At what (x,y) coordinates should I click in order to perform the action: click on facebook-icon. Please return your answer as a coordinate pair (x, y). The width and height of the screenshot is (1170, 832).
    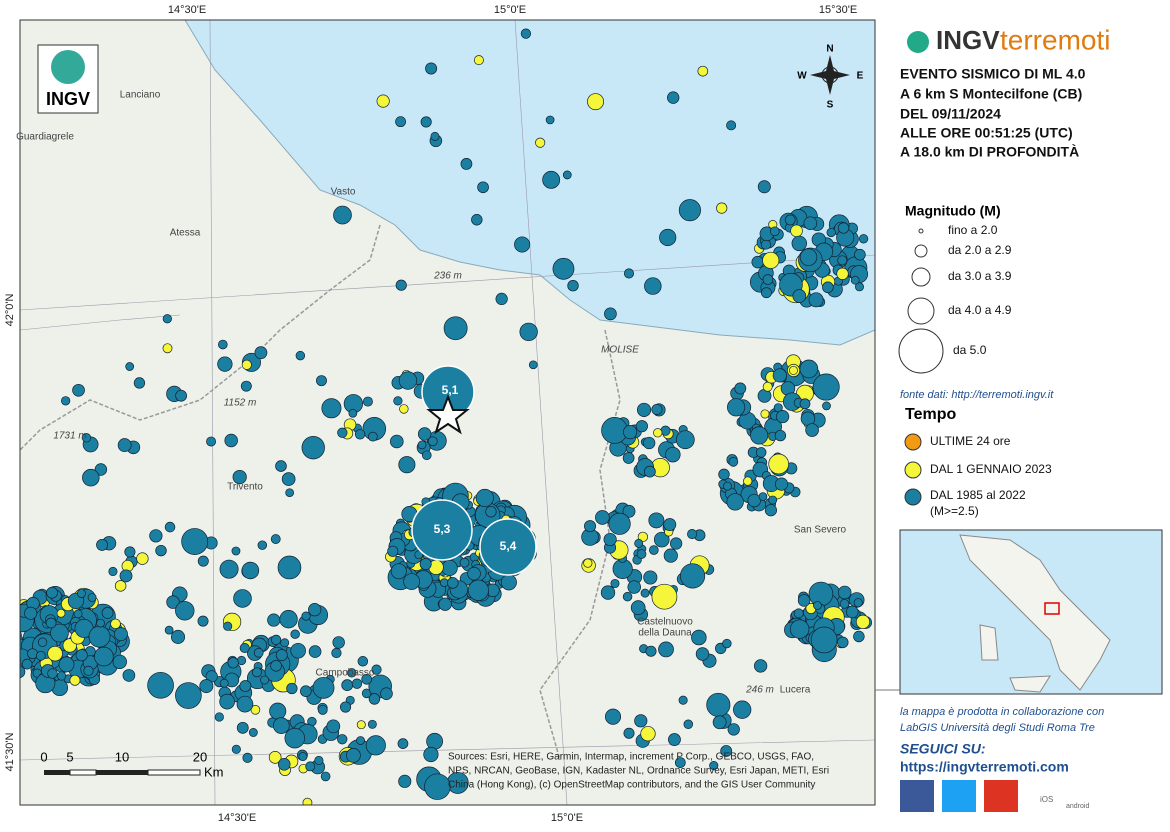
    Looking at the image, I should click on (917, 796).